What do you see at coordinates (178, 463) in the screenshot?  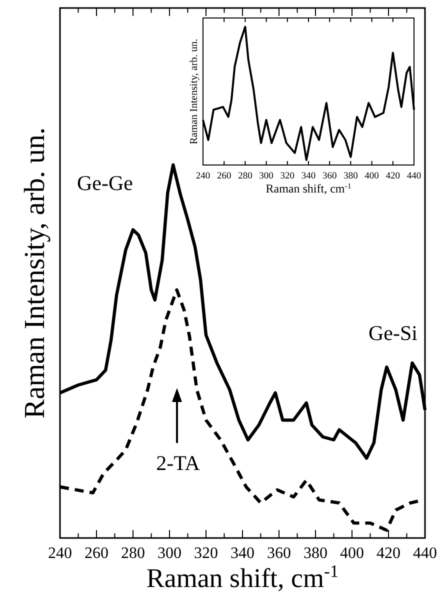 I see `annotation: 2-TA` at bounding box center [178, 463].